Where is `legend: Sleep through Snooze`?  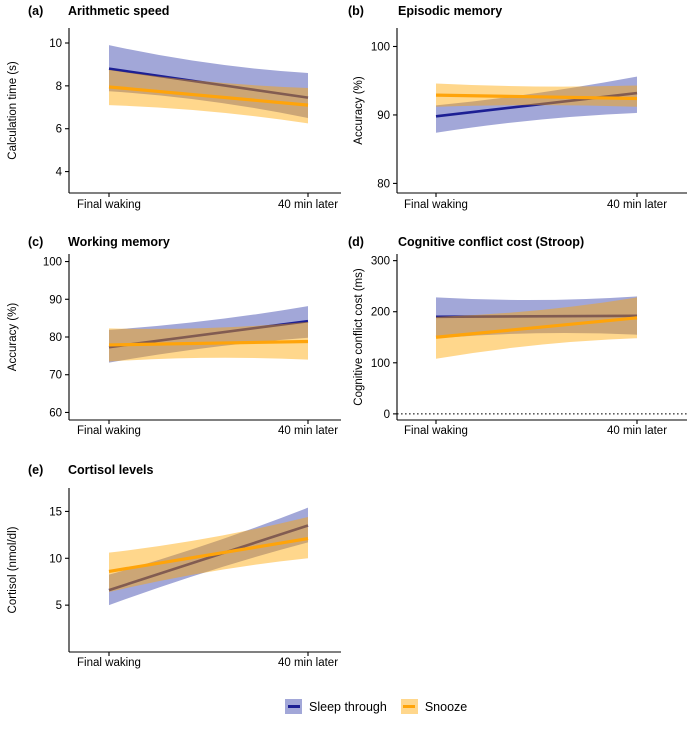
legend: Sleep through Snooze is located at coordinates (376, 706).